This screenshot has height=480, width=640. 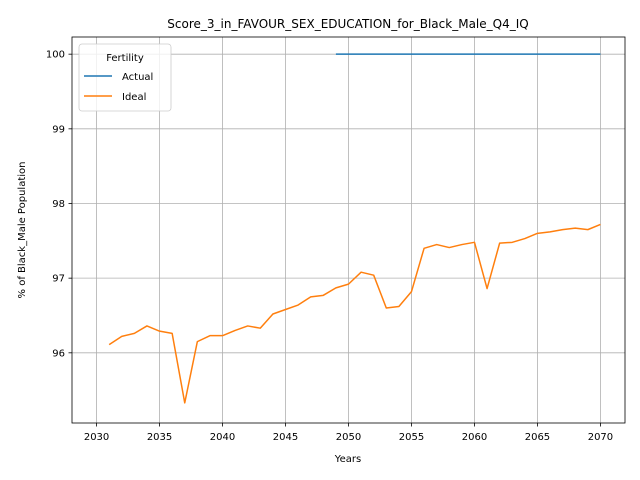 What do you see at coordinates (58, 279) in the screenshot?
I see `y-tick-label: 97` at bounding box center [58, 279].